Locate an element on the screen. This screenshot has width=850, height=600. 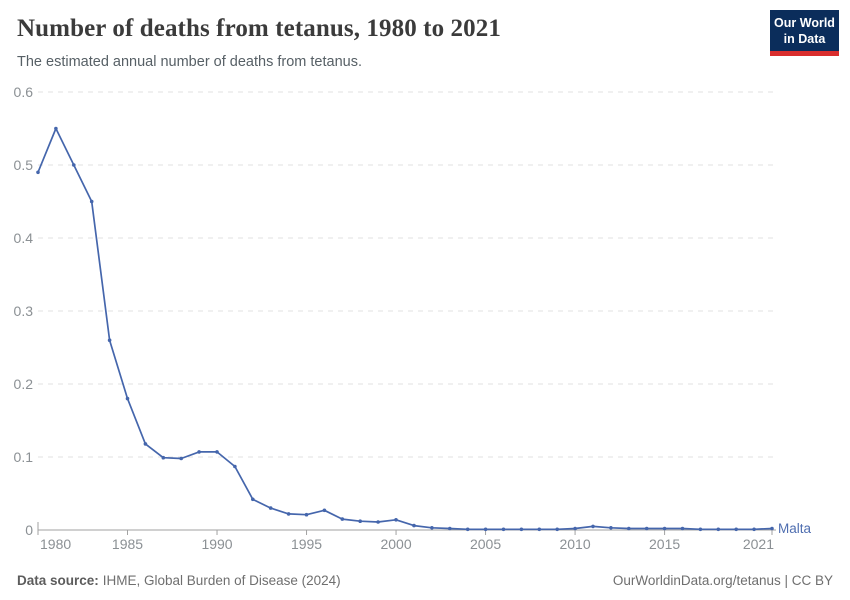
y-tick-label: 0.2 is located at coordinates (24, 384).